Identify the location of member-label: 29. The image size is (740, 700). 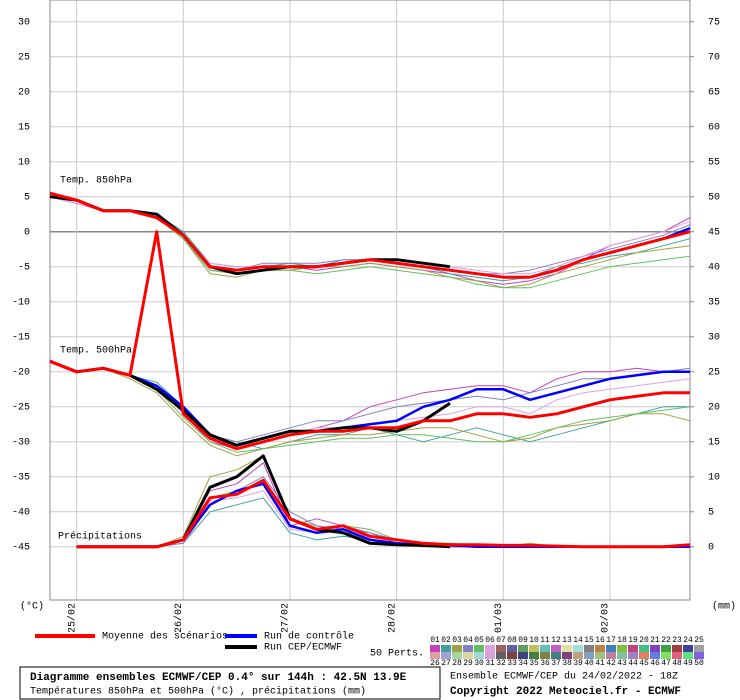
(468, 663).